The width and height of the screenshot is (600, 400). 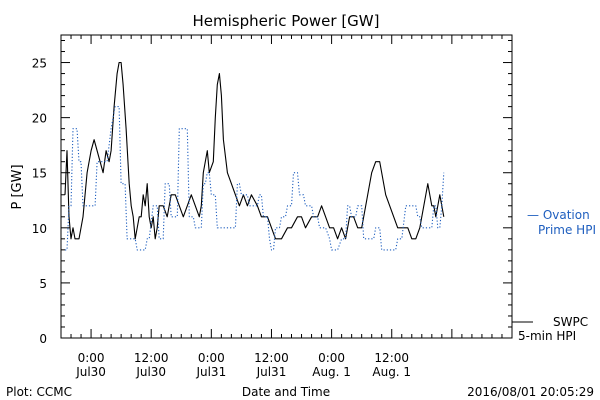 I want to click on y-tick-label: 10, so click(x=39, y=229).